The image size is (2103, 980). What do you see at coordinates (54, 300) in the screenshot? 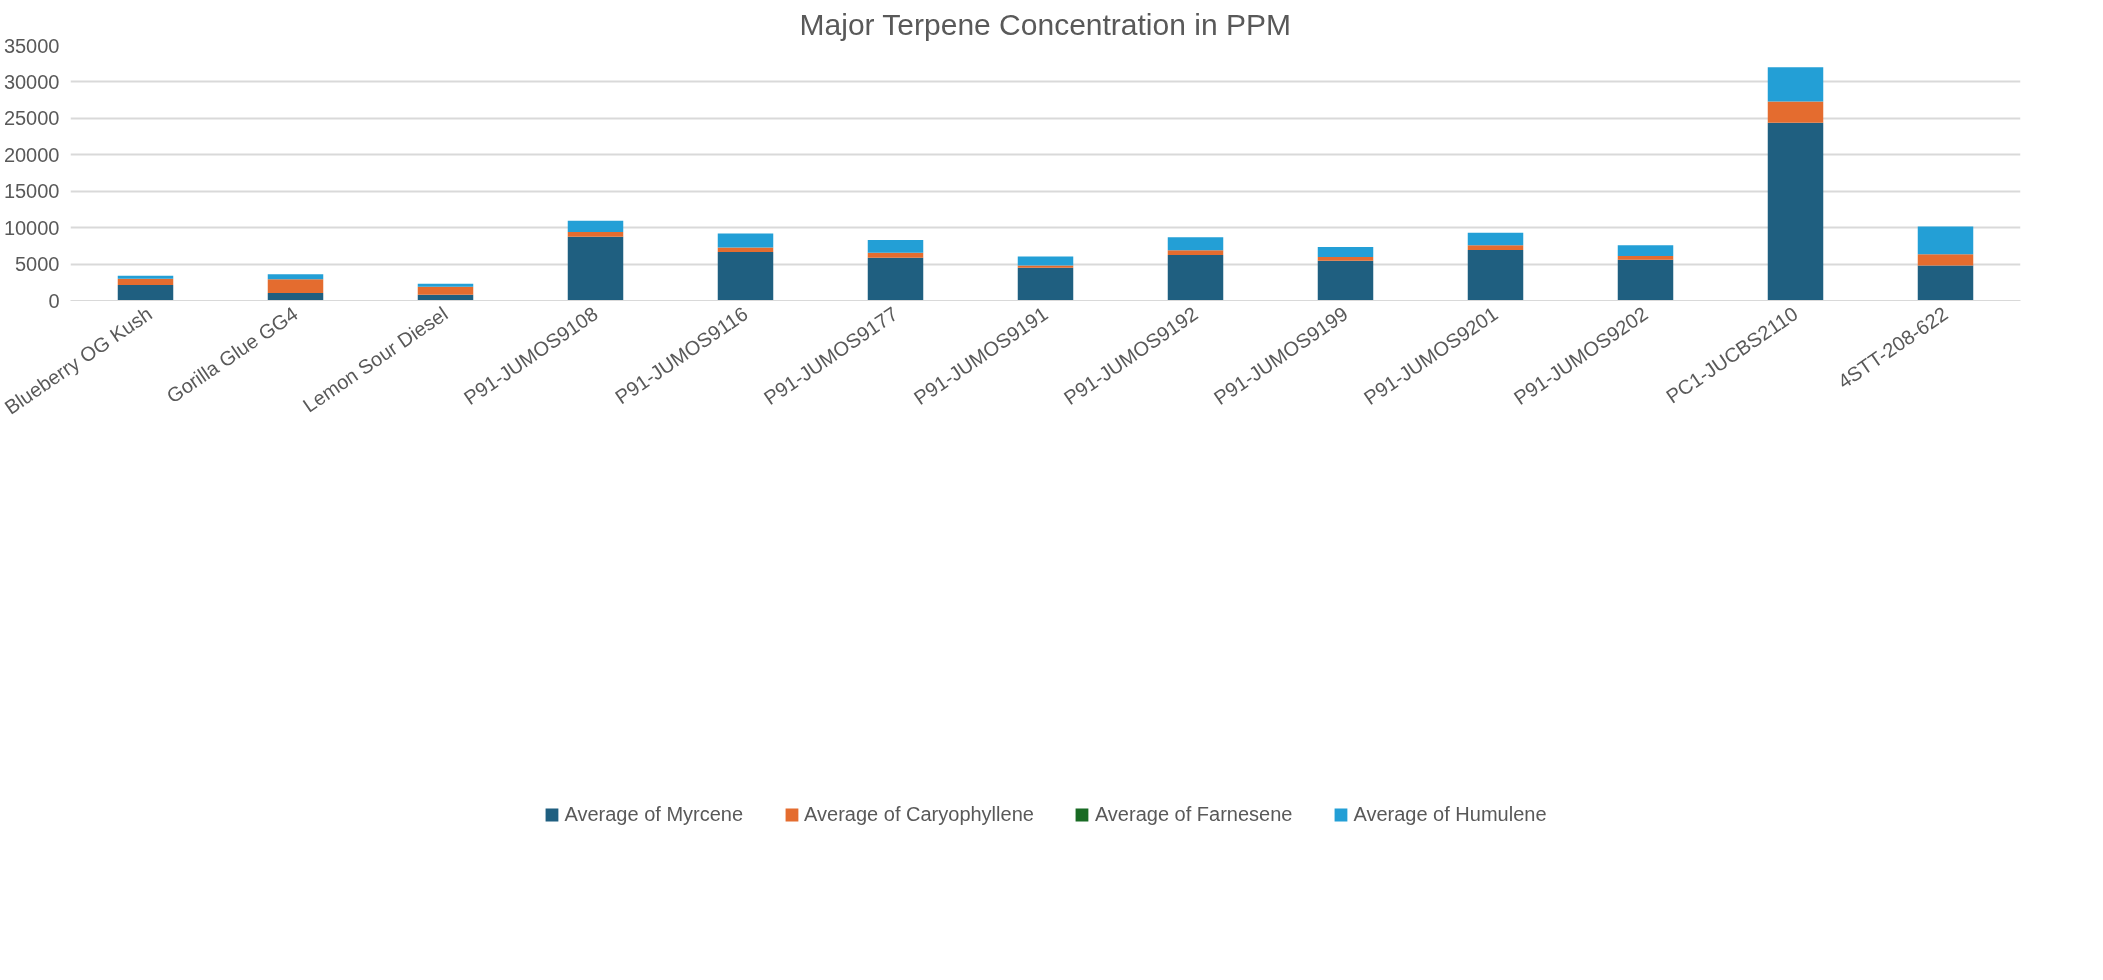
I see `y-tick-label: 0` at bounding box center [54, 300].